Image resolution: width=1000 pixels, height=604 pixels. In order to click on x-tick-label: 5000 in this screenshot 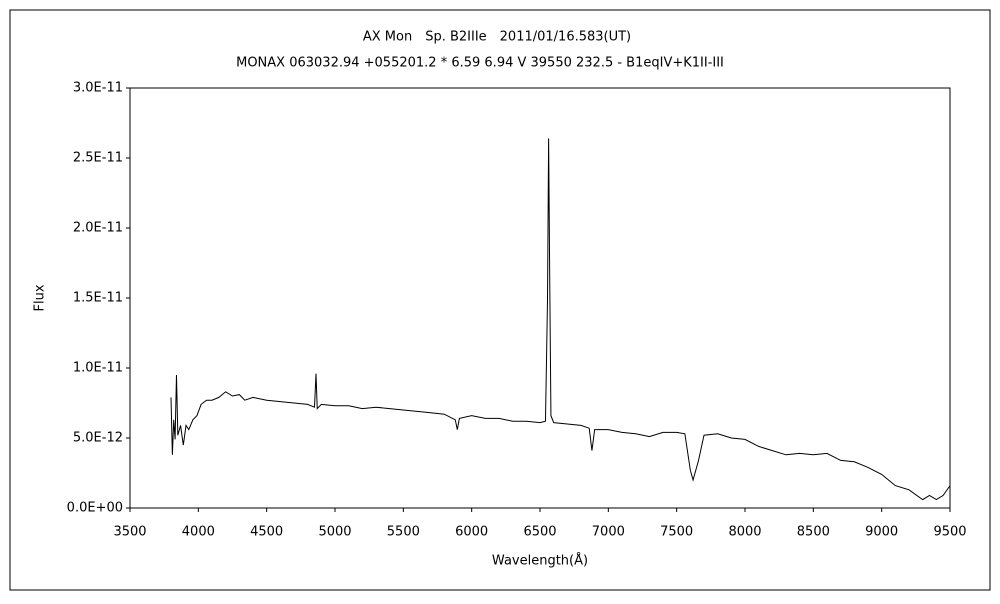, I will do `click(334, 532)`.